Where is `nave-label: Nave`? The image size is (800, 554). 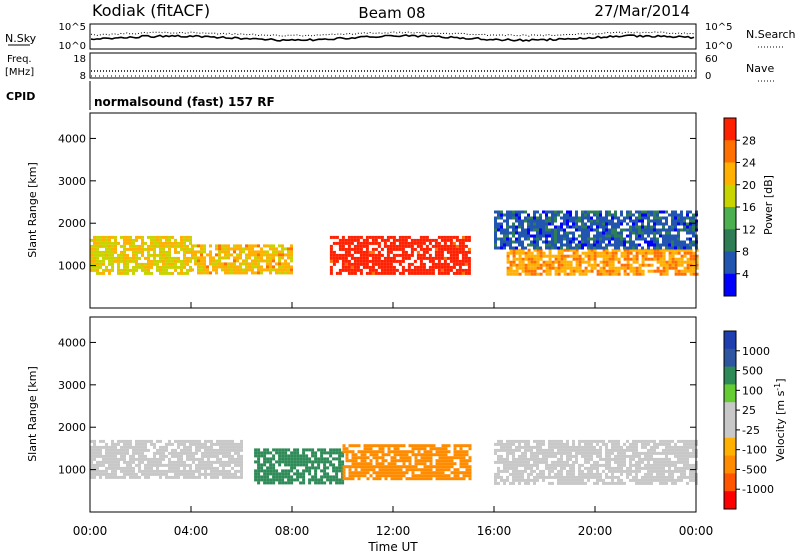 nave-label: Nave is located at coordinates (760, 68).